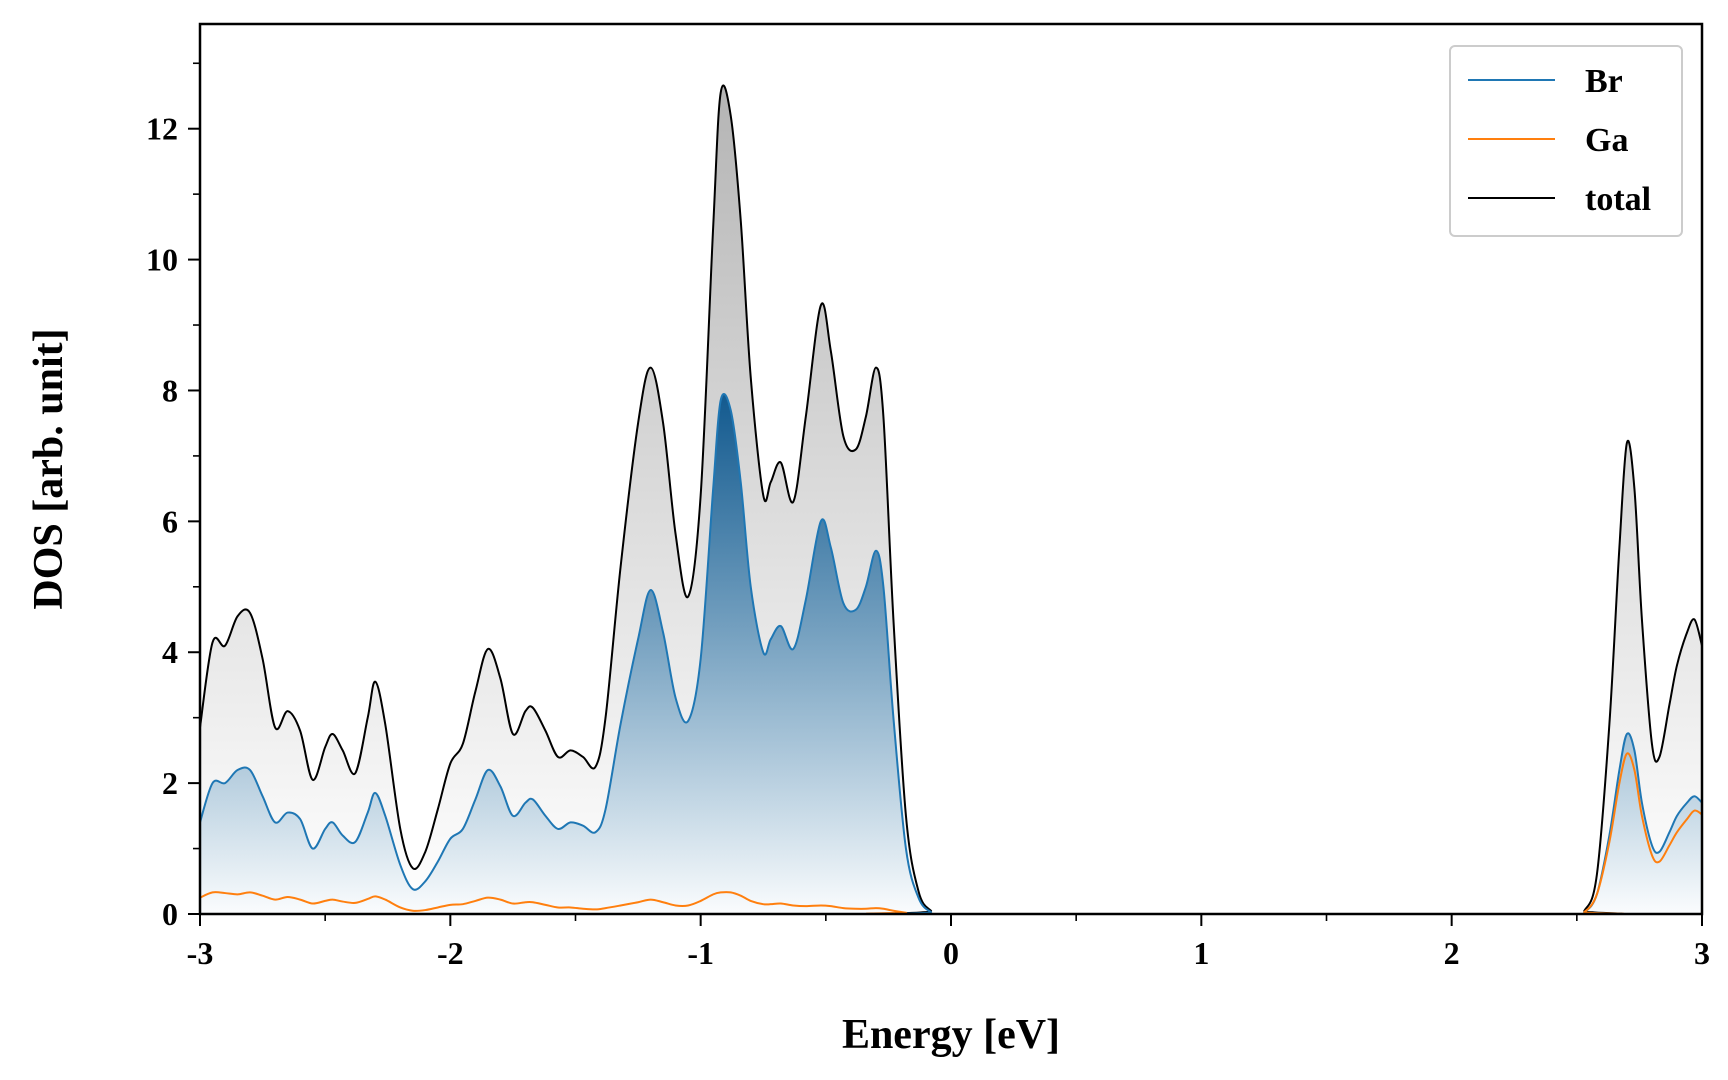  I want to click on x-axis-title: Energy [eV], so click(951, 1035).